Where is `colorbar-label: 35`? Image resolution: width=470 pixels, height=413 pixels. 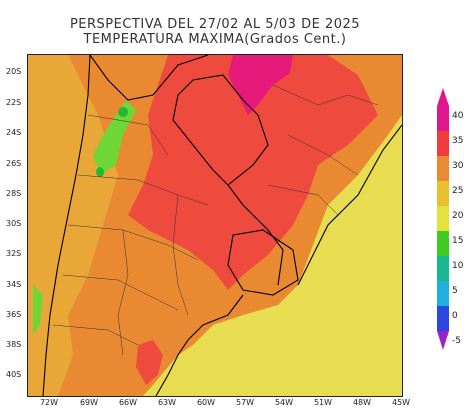 colorbar-label: 35 is located at coordinates (458, 141).